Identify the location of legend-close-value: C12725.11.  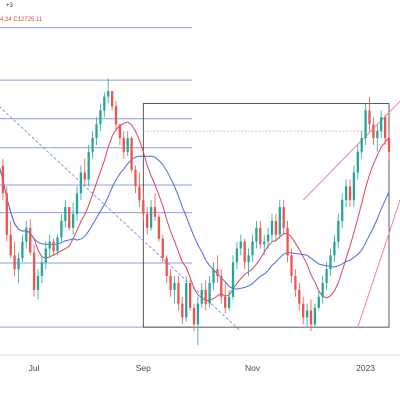
(28, 20).